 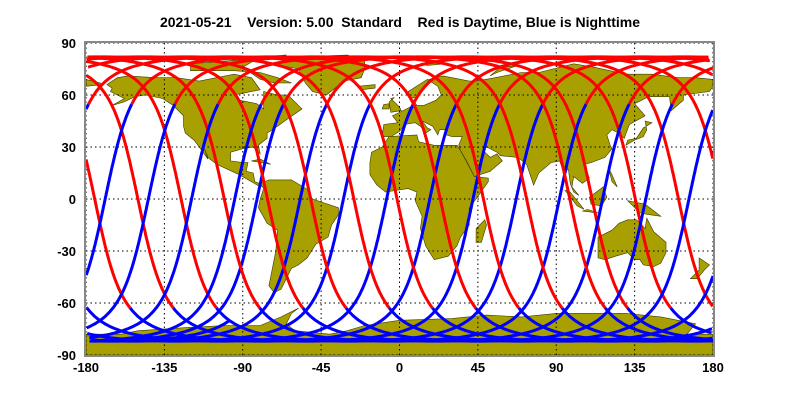 I want to click on x-axis-ticks: -180 -135 -90 -45 0 45 90 135 180, so click(x=398, y=367).